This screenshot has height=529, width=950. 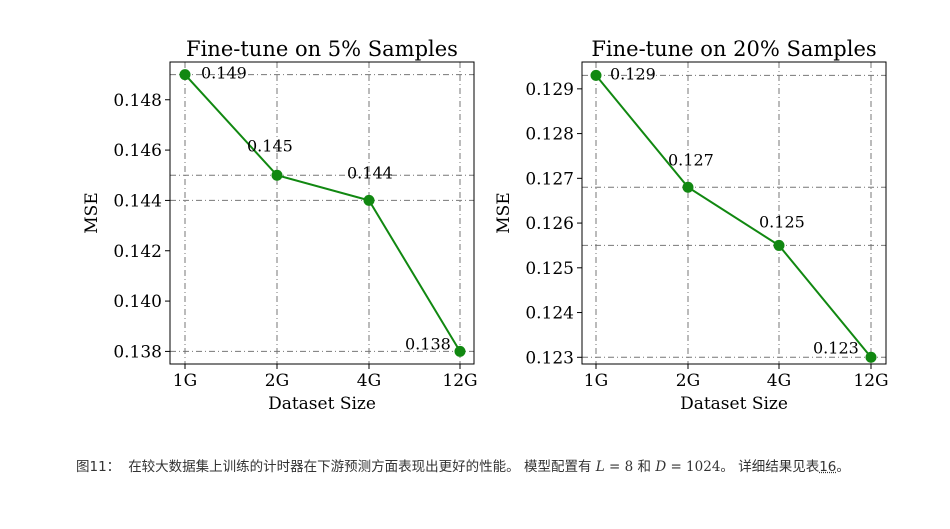 What do you see at coordinates (137, 352) in the screenshot?
I see `y-tick-label: 0.138` at bounding box center [137, 352].